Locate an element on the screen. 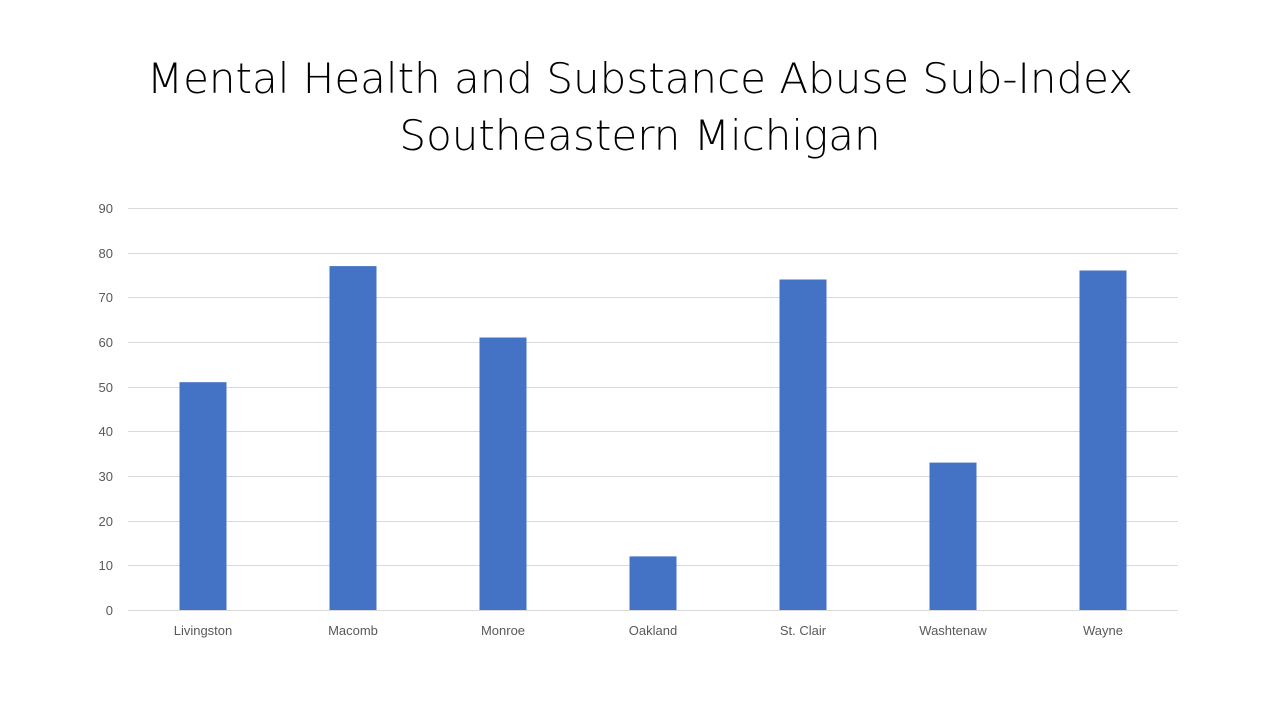  y-tick-label: 0 is located at coordinates (109, 610).